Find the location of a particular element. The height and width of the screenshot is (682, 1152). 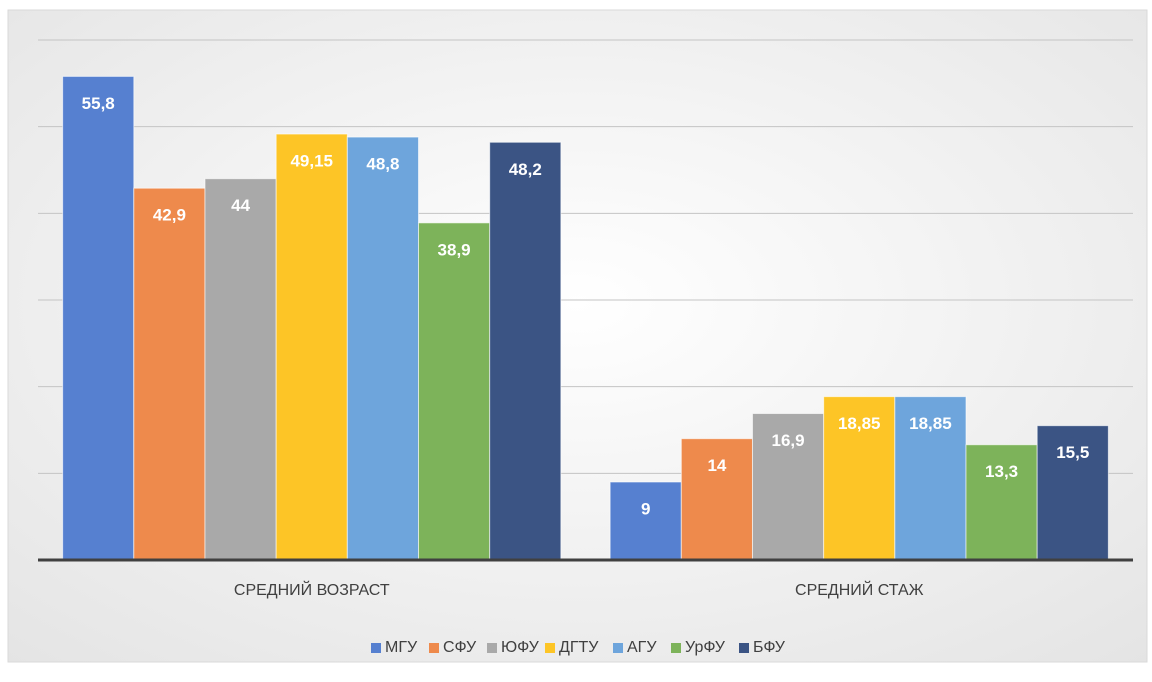

data-label: 48,8 is located at coordinates (382, 164).